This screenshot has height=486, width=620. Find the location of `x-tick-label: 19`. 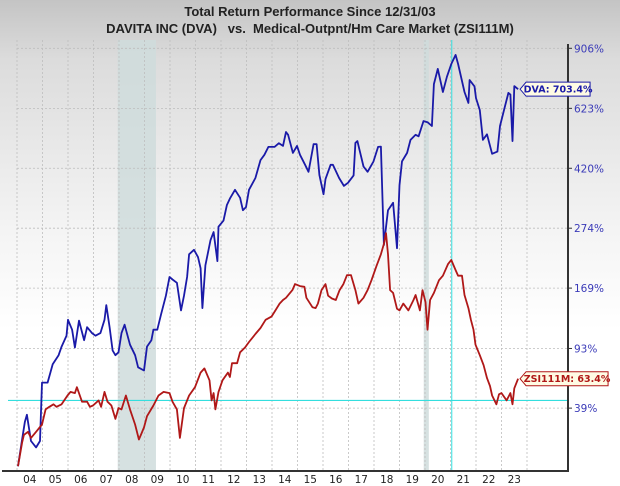

x-tick-label: 19 is located at coordinates (412, 480).